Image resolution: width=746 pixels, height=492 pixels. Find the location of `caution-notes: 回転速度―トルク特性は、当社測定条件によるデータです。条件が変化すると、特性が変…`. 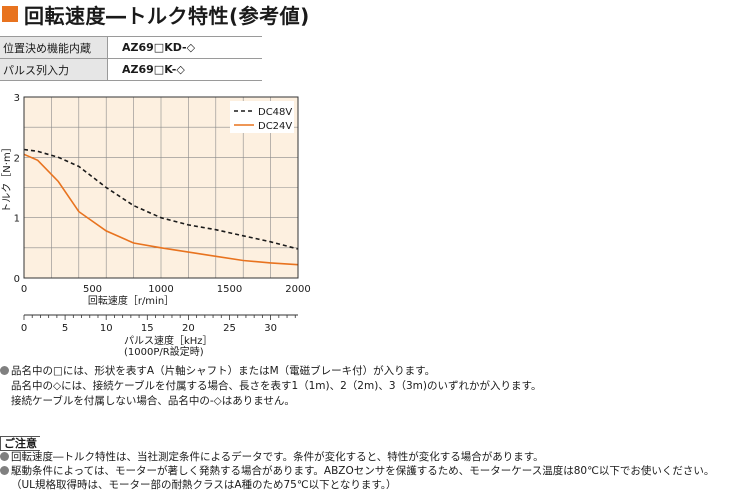

caution-notes: 回転速度―トルク特性は、当社測定条件によるデータです。条件が変化すると、特性が変… is located at coordinates (357, 471).